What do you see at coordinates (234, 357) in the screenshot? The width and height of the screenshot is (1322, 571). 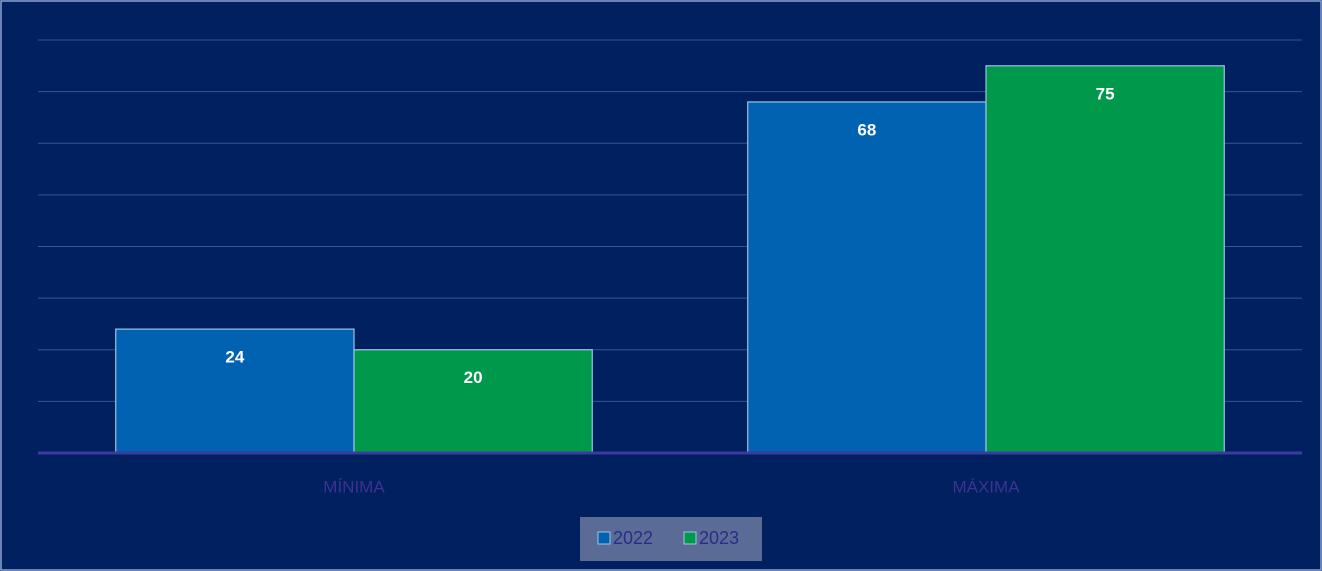 I see `data-label: 24` at bounding box center [234, 357].